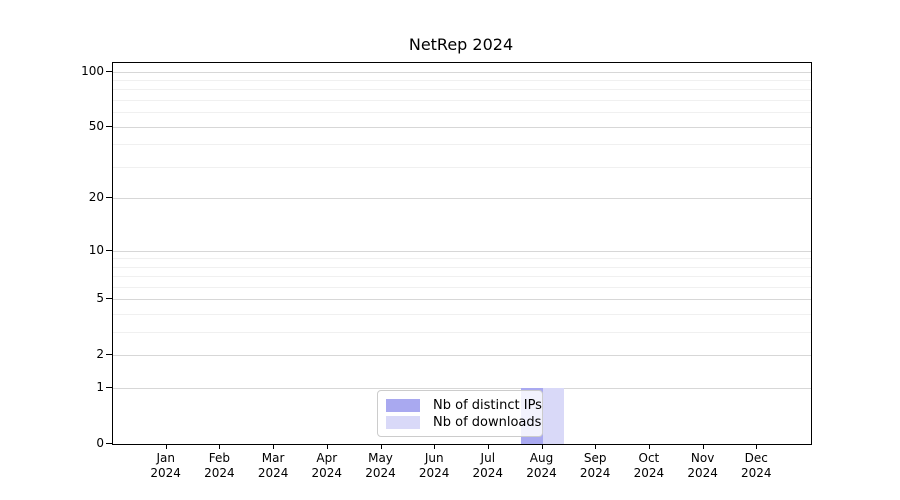 The width and height of the screenshot is (900, 500). What do you see at coordinates (541, 458) in the screenshot?
I see `x-tick-month: Aug` at bounding box center [541, 458].